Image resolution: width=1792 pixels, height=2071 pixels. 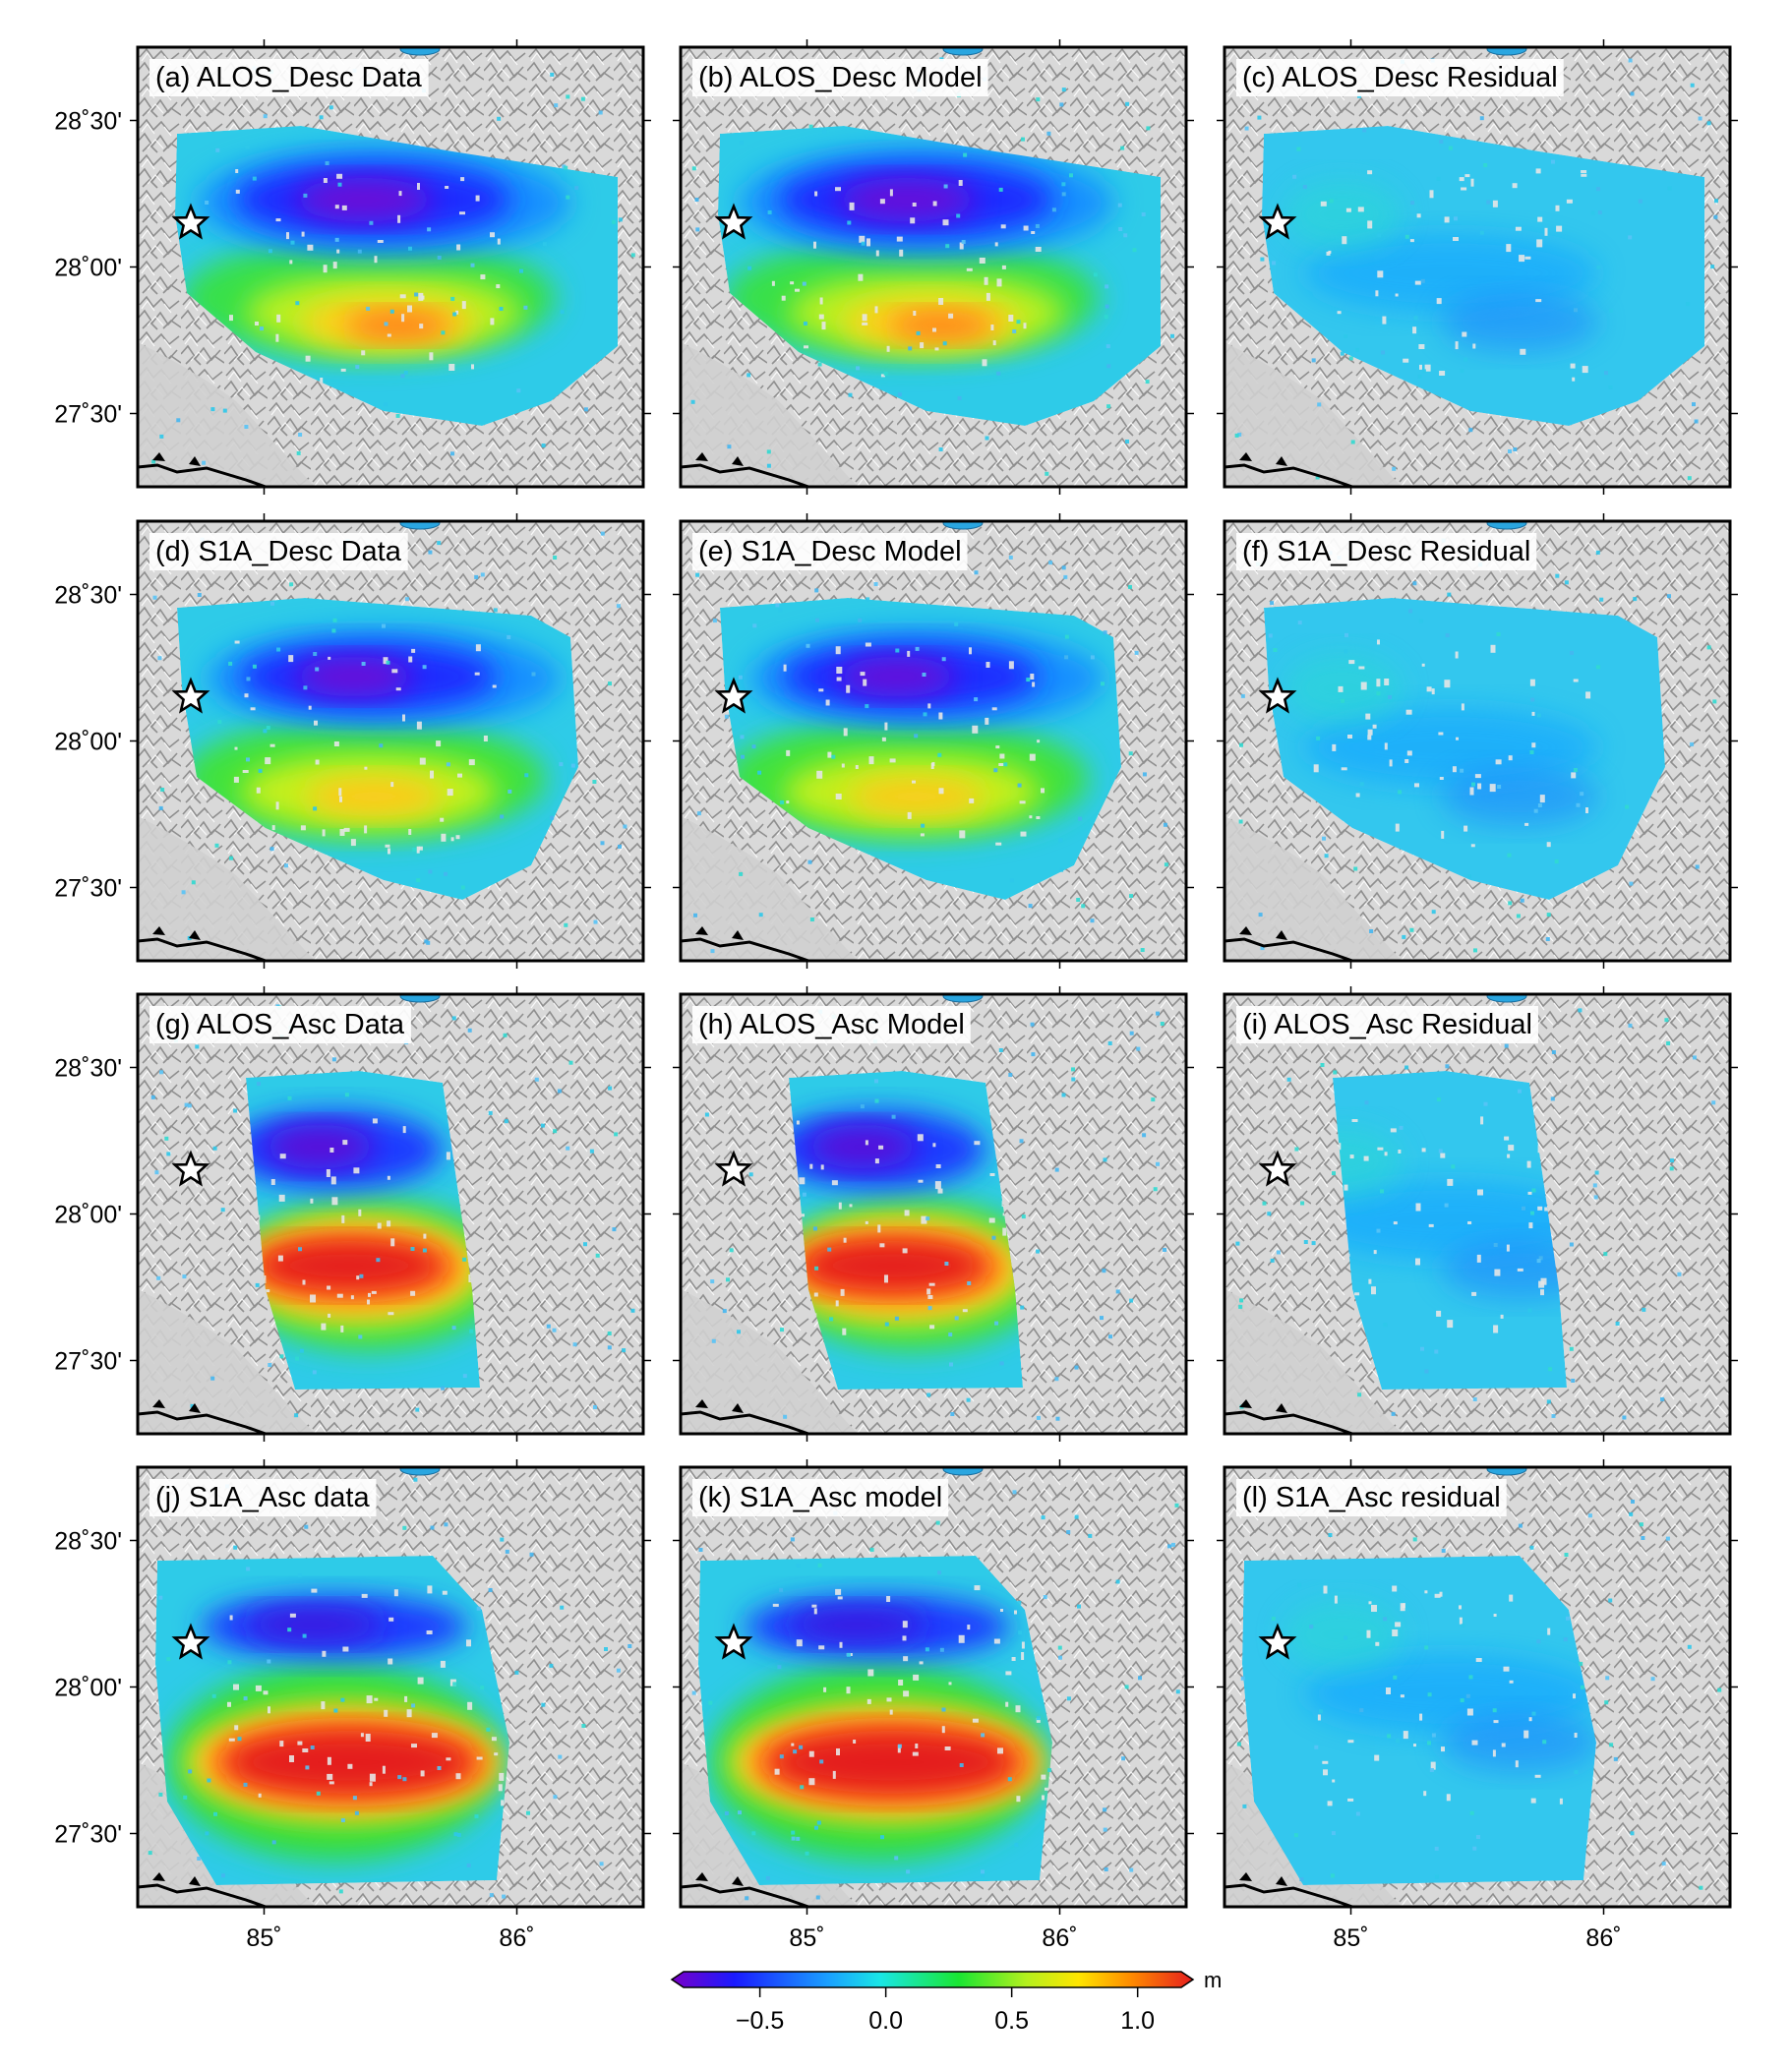 I want to click on colorbar-tick-label: 0.0, so click(x=885, y=2021).